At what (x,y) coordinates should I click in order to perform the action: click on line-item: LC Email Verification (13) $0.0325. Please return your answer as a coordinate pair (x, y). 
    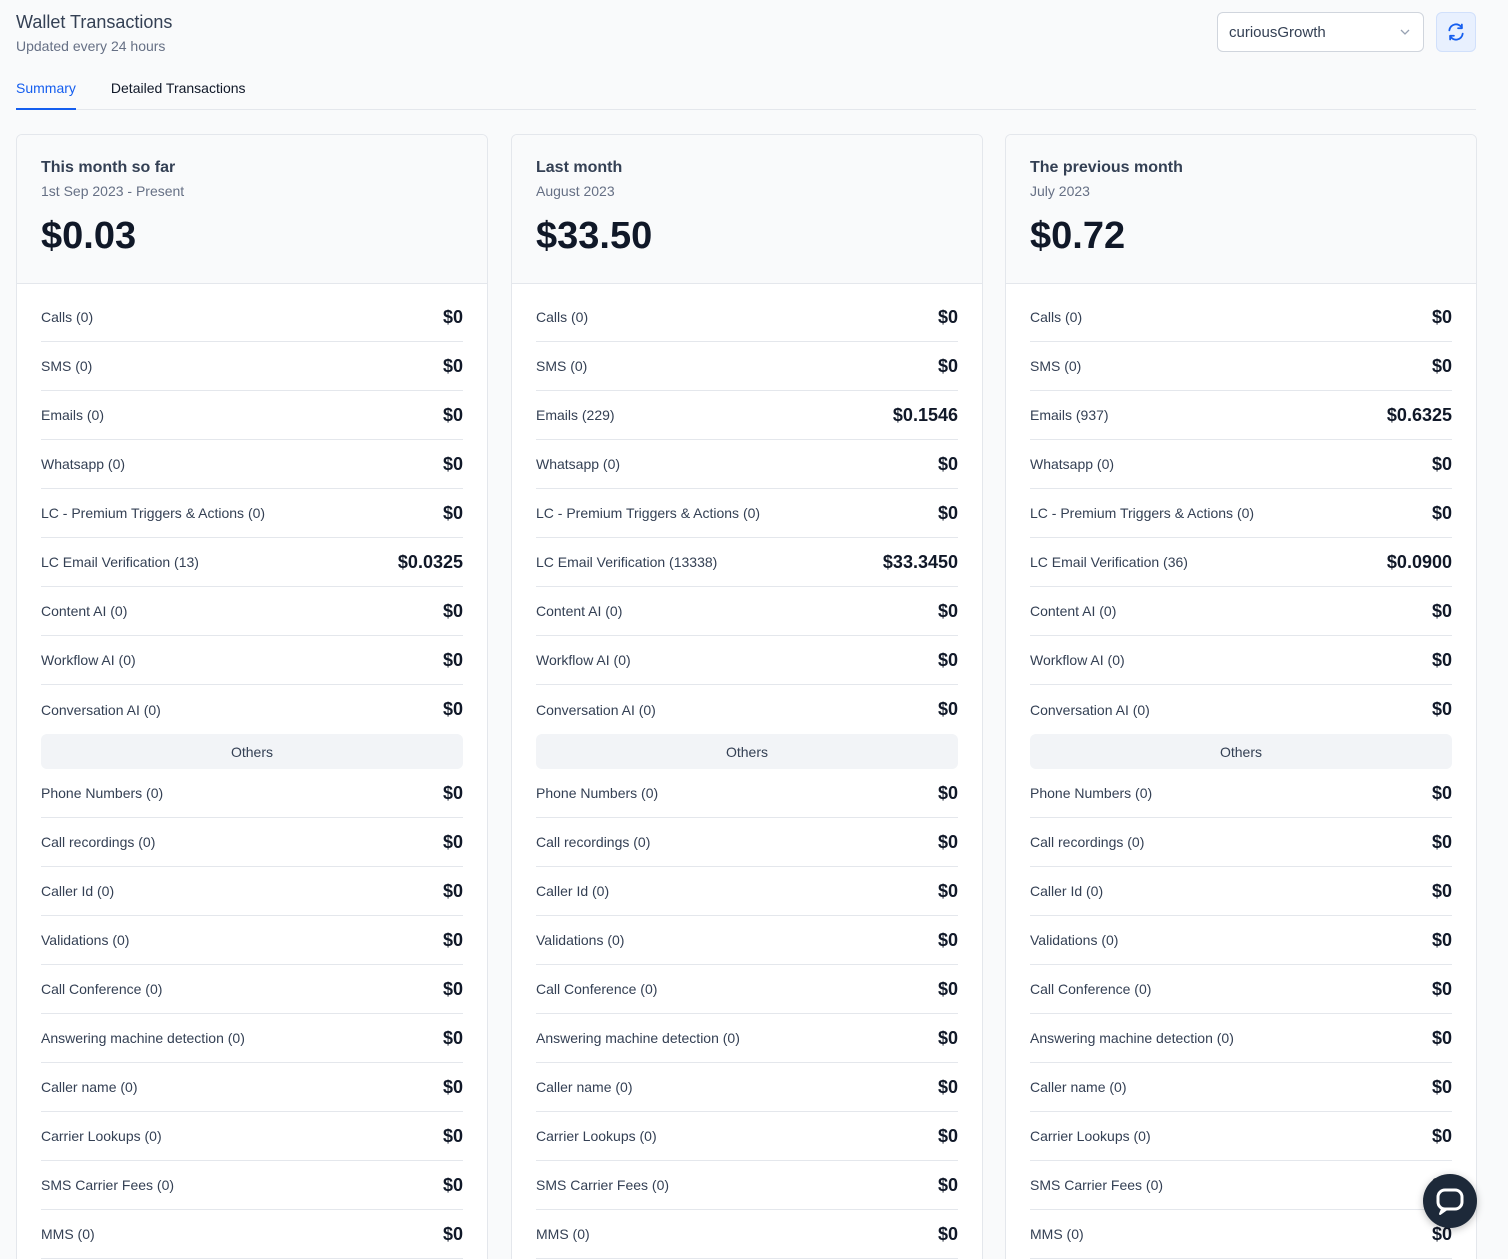
    Looking at the image, I should click on (252, 562).